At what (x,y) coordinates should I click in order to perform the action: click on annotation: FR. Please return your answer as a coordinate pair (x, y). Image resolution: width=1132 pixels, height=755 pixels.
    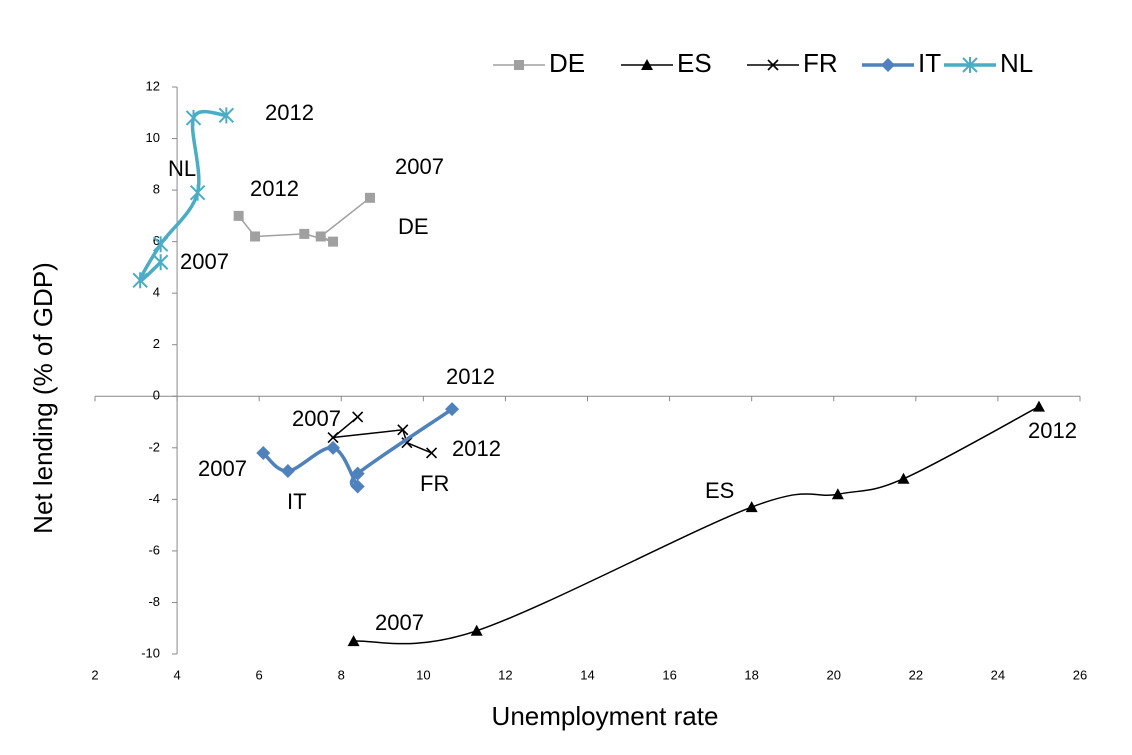
    Looking at the image, I should click on (434, 483).